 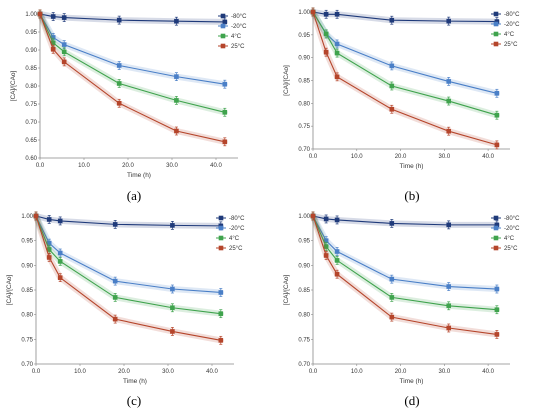 What do you see at coordinates (304, 59) in the screenshot?
I see `y-tick-label: 0.90` at bounding box center [304, 59].